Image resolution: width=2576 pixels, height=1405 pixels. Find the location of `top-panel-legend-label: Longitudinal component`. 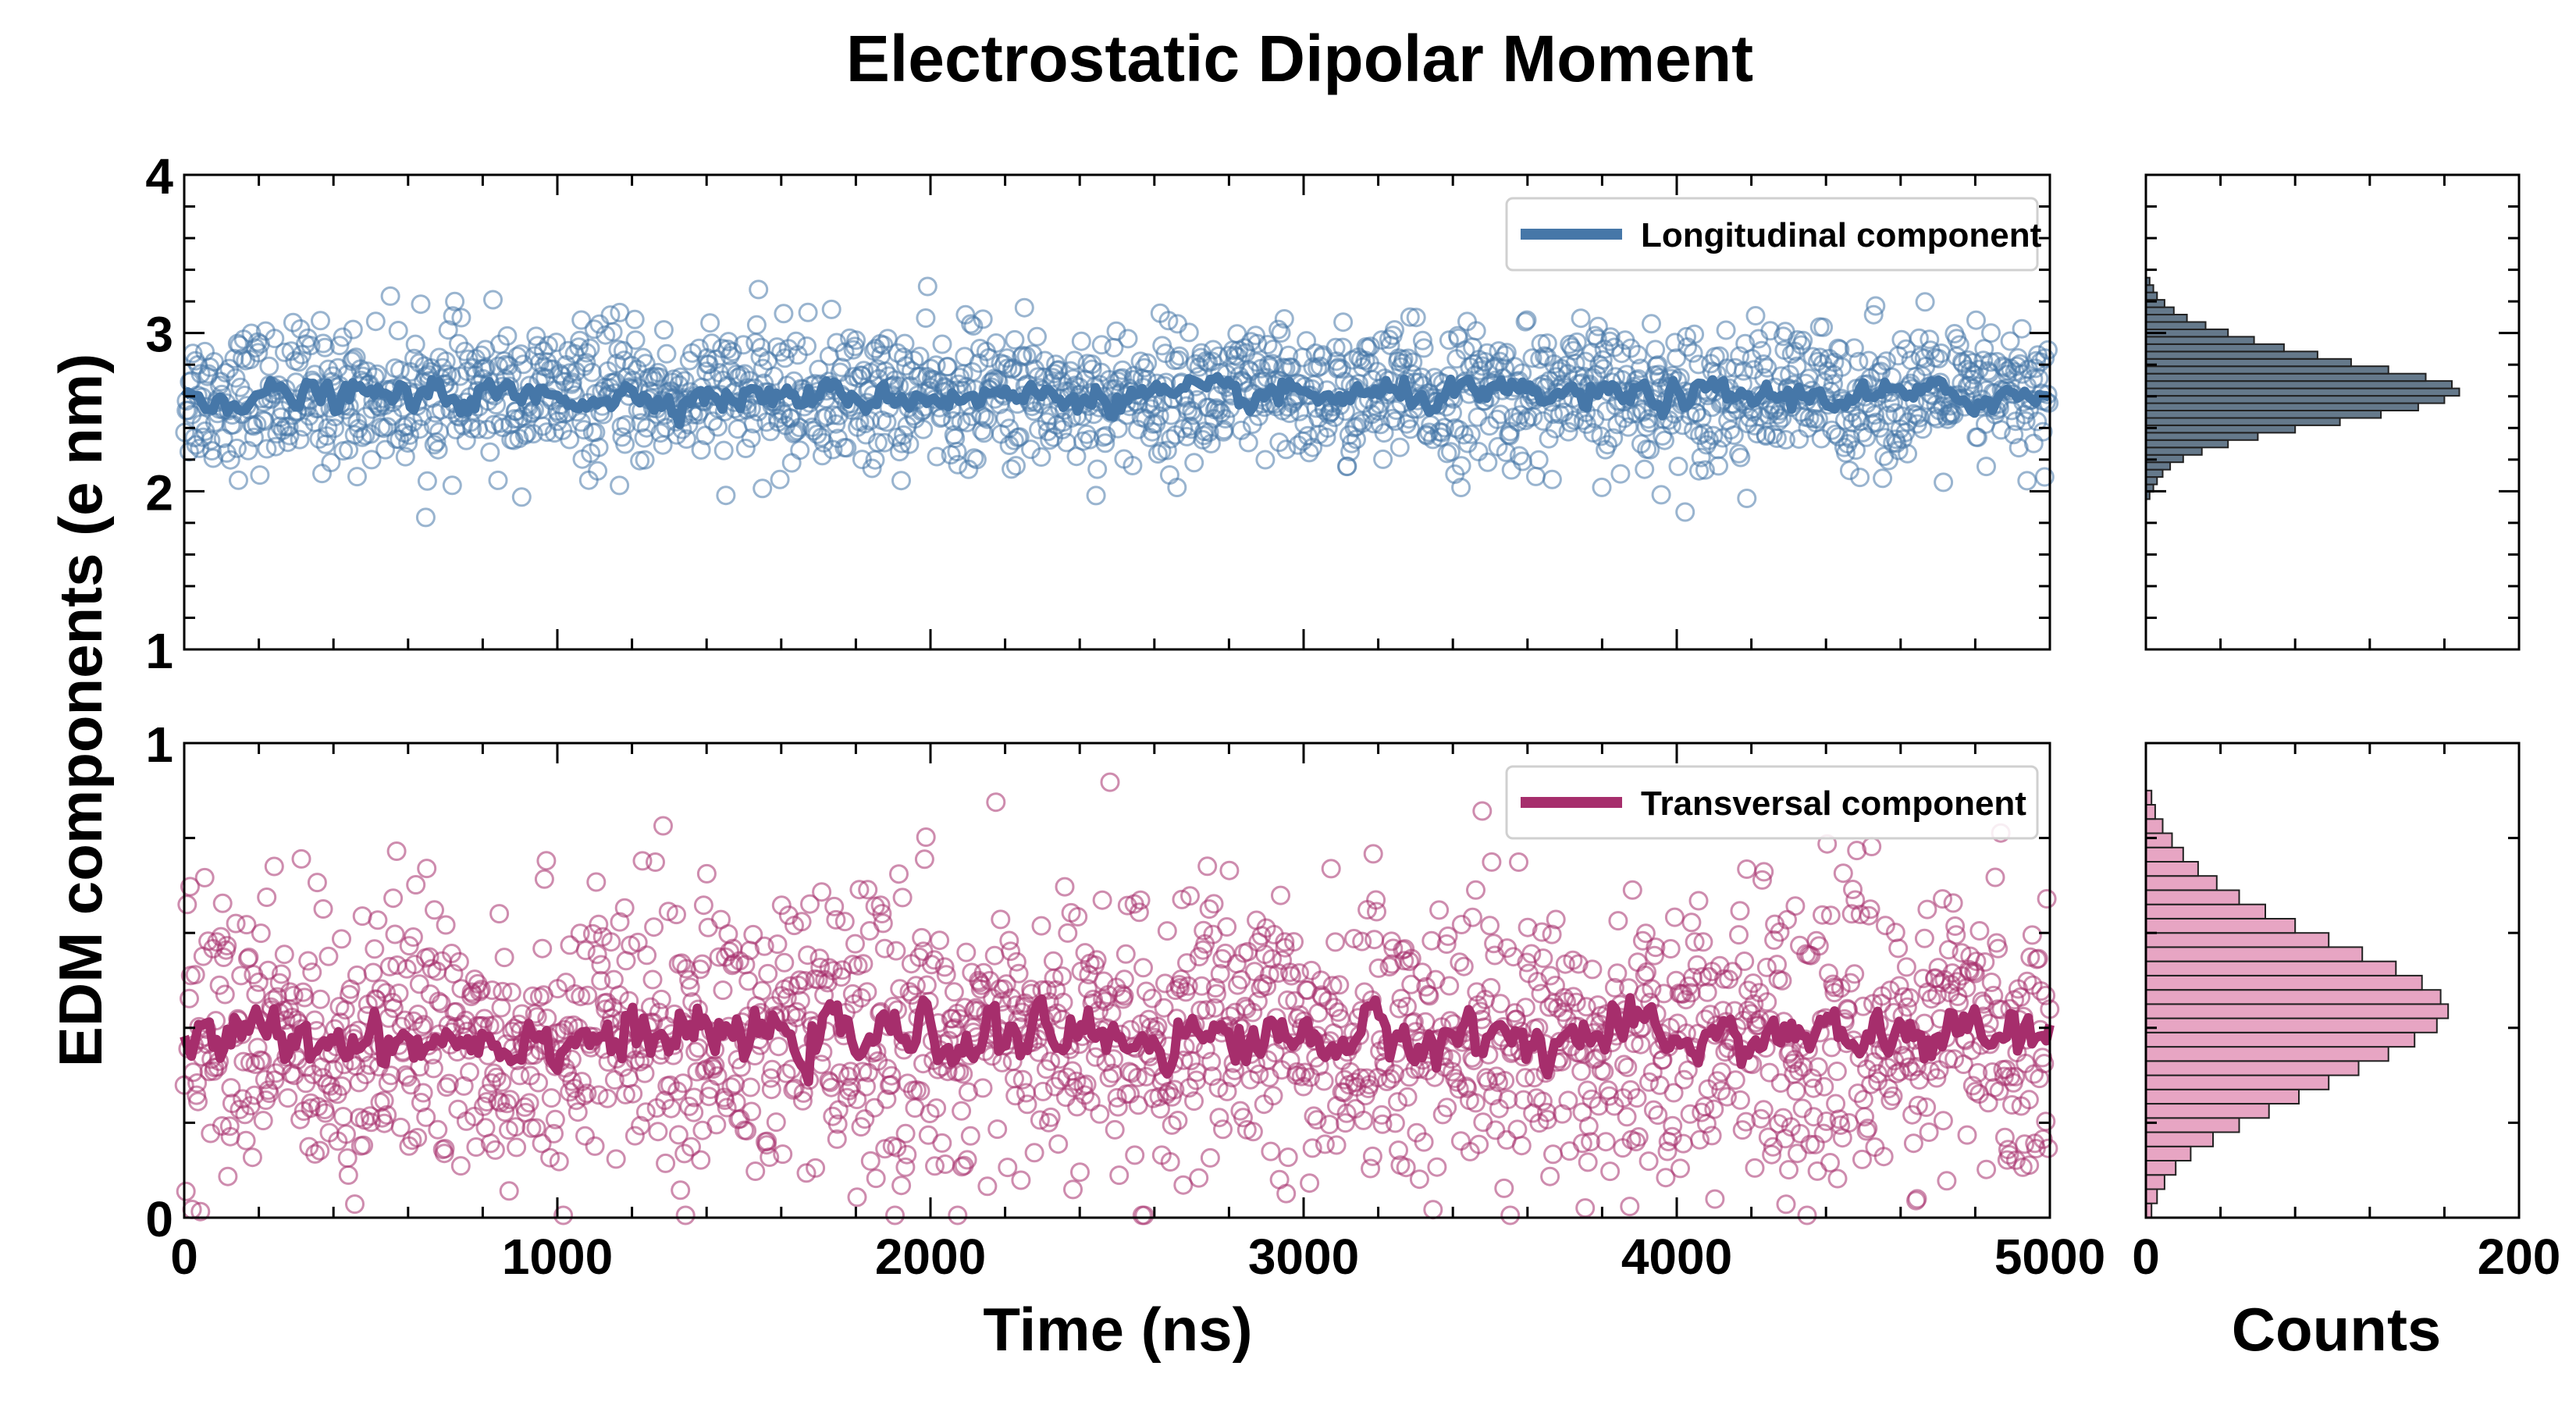

top-panel-legend-label: Longitudinal component is located at coordinates (1841, 235).